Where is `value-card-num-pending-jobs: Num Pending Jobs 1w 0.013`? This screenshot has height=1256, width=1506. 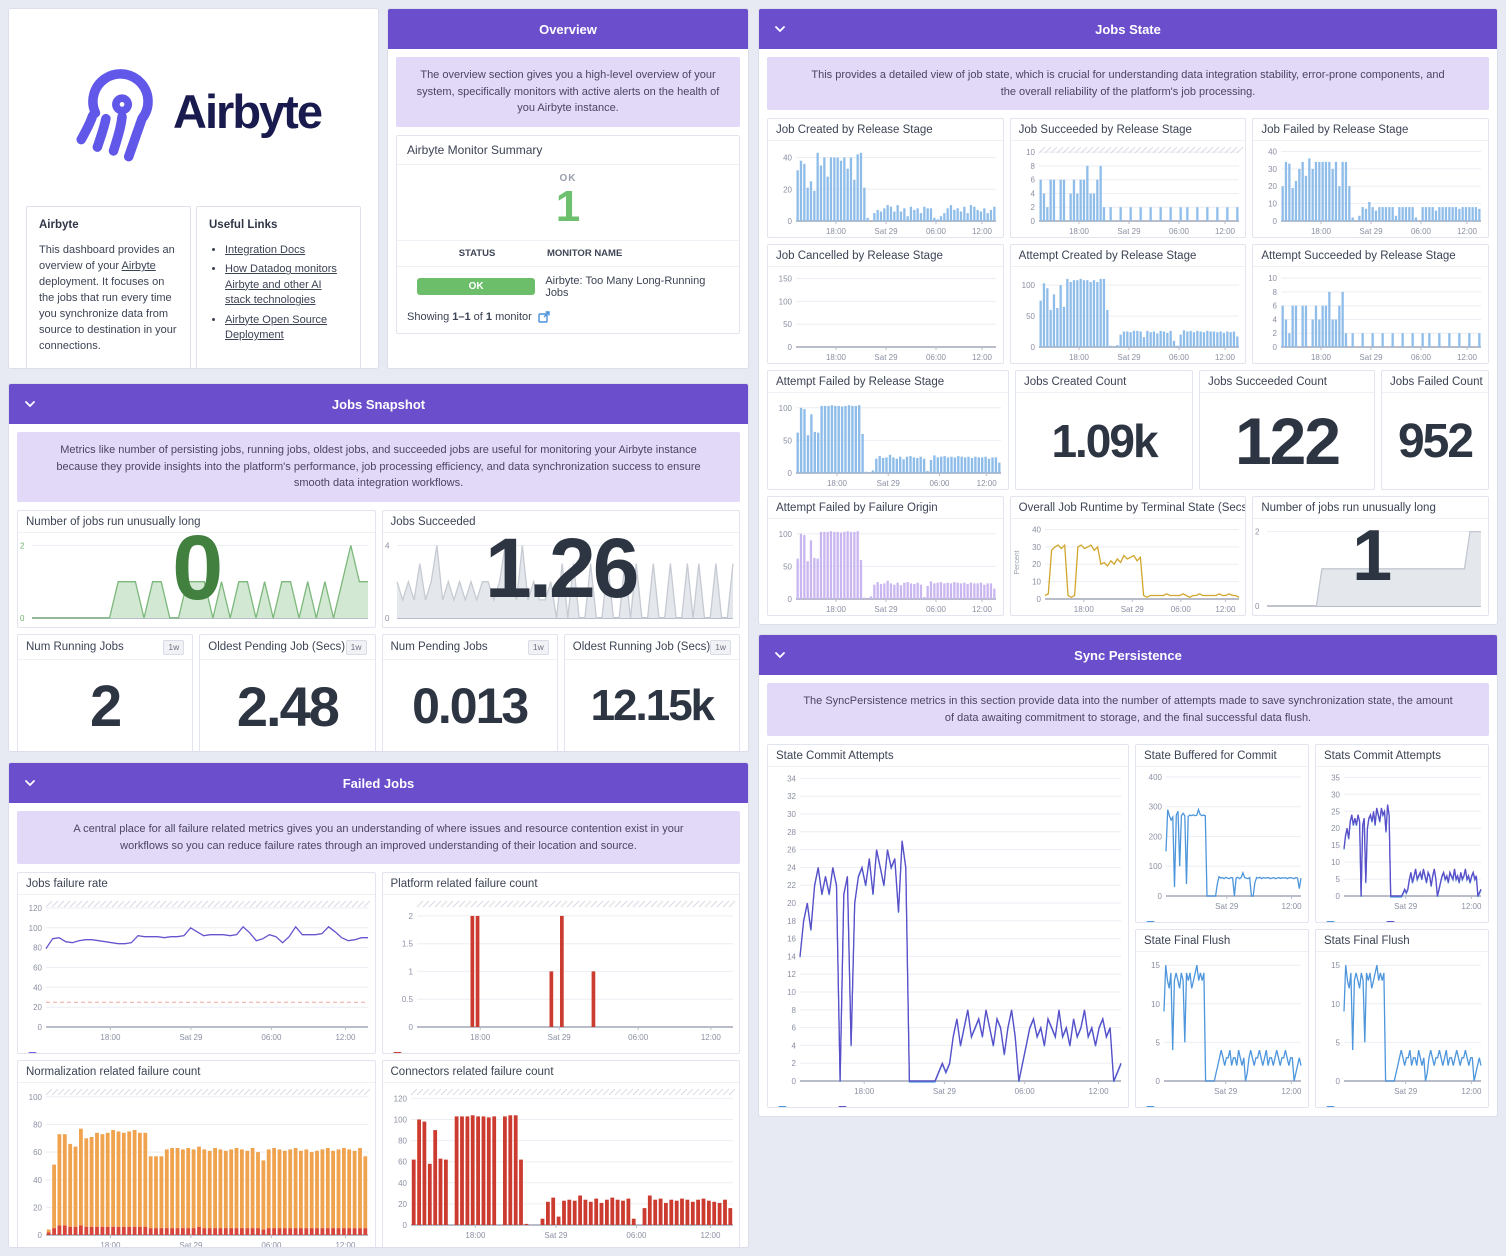
value-card-num-pending-jobs: Num Pending Jobs 1w 0.013 is located at coordinates (469, 692).